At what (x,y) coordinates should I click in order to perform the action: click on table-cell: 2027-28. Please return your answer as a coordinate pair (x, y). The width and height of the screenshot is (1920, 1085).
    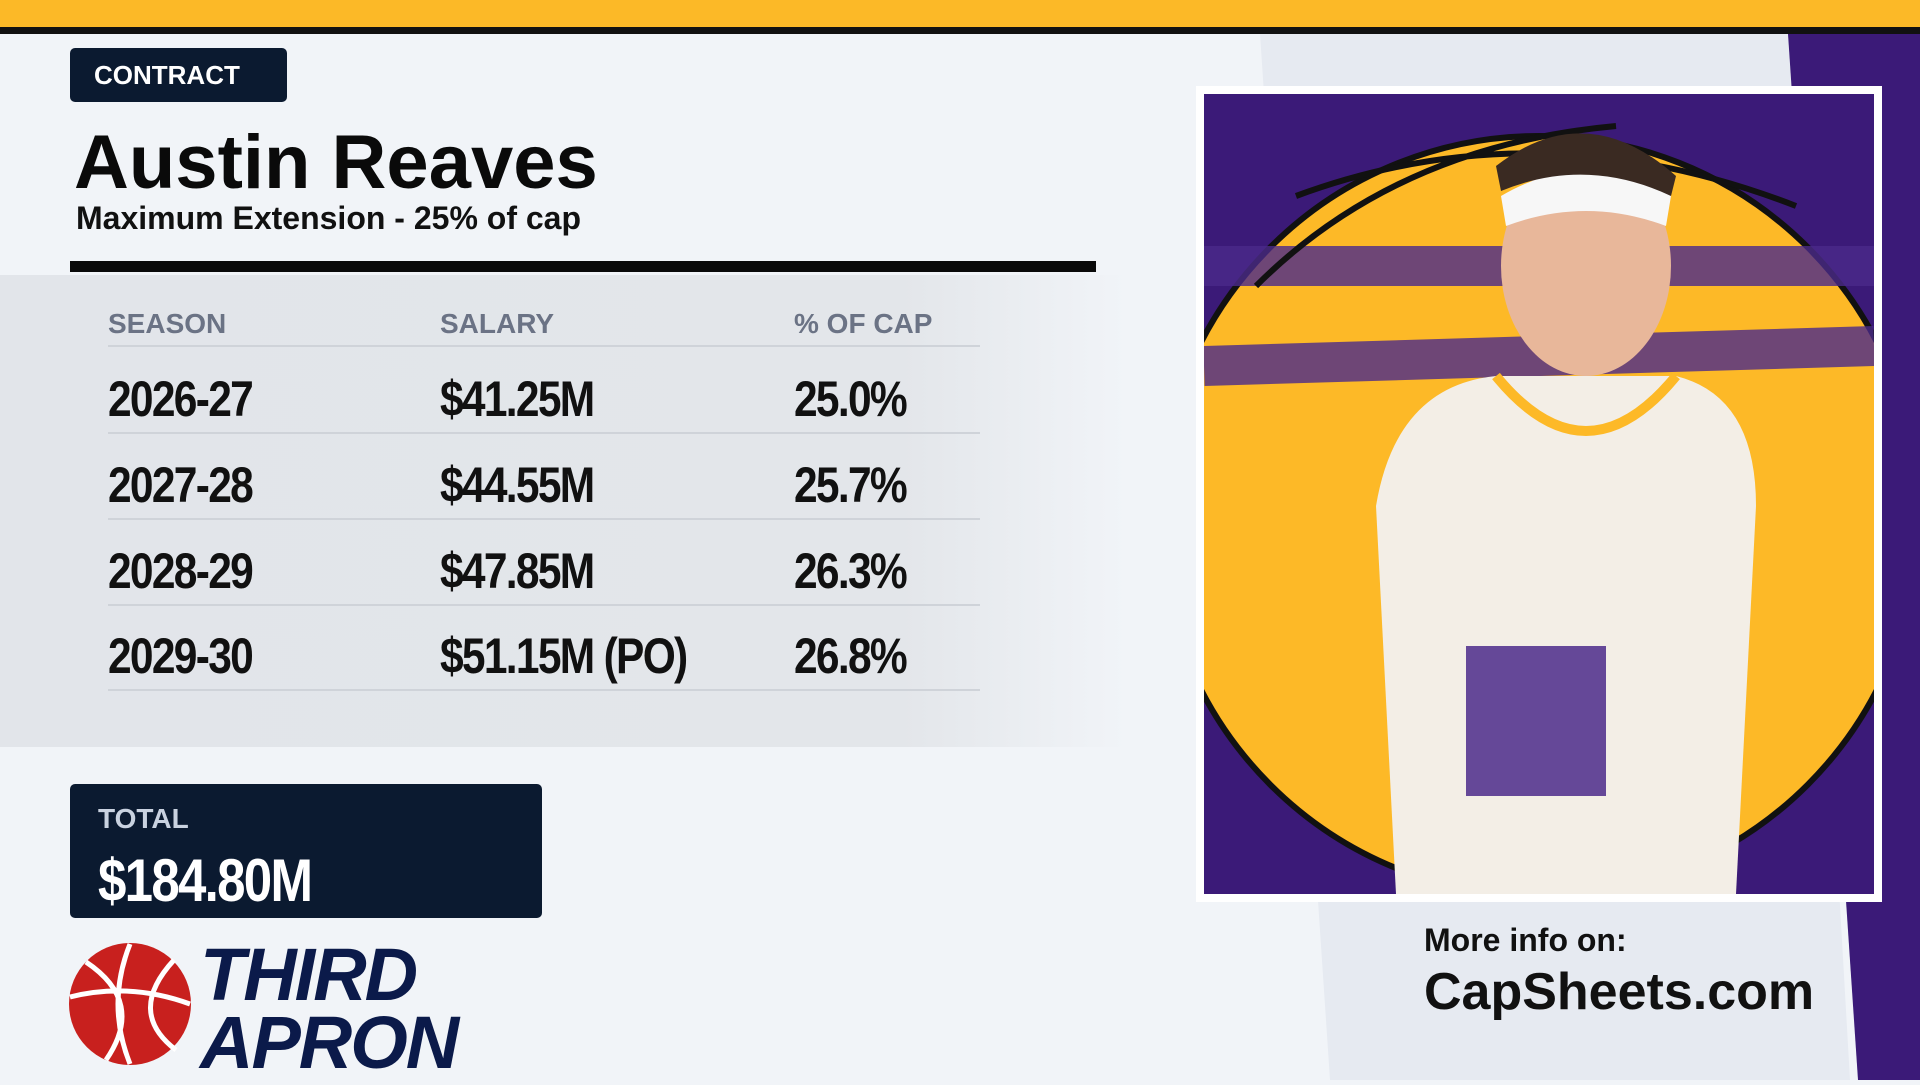
    Looking at the image, I should click on (181, 485).